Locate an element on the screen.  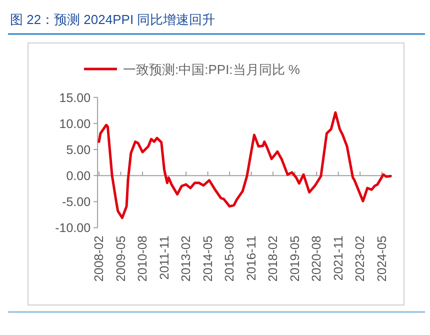
x-tick-label: 2019-05 is located at coordinates (295, 259).